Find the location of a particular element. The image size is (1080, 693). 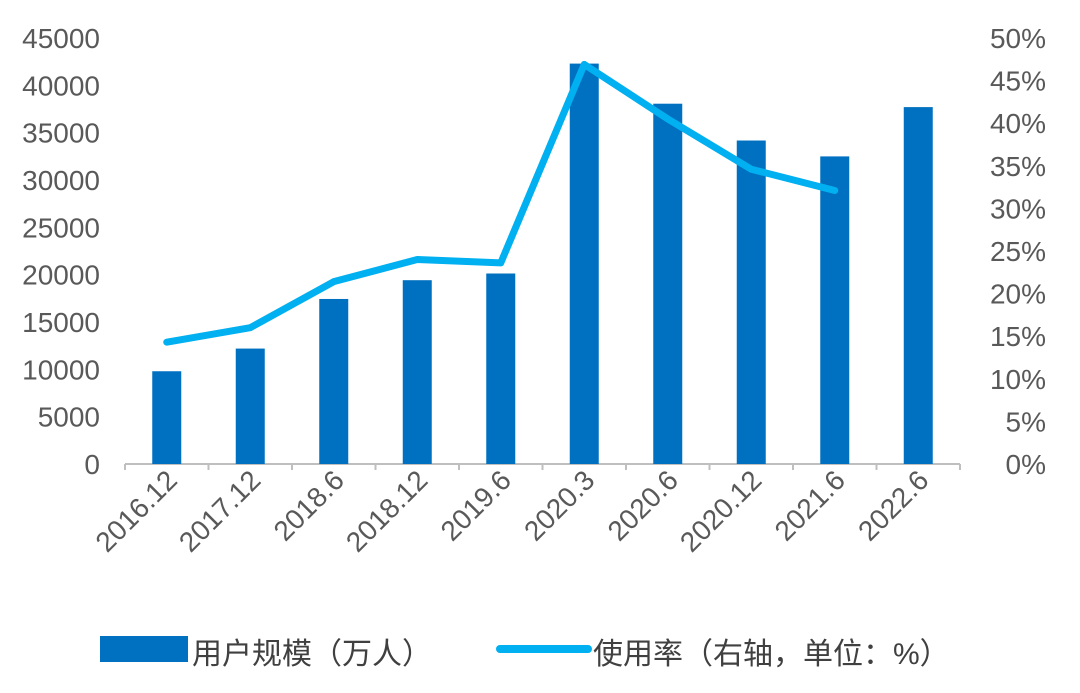

left-axis-tick-label: 25000 is located at coordinates (61, 227).